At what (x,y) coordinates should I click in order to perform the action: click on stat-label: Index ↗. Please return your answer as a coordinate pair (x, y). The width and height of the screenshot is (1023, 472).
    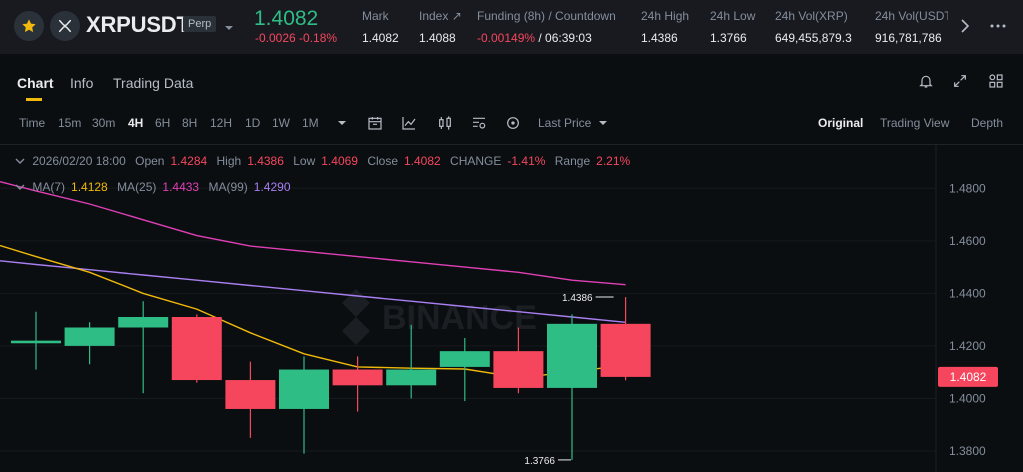
    Looking at the image, I should click on (440, 16).